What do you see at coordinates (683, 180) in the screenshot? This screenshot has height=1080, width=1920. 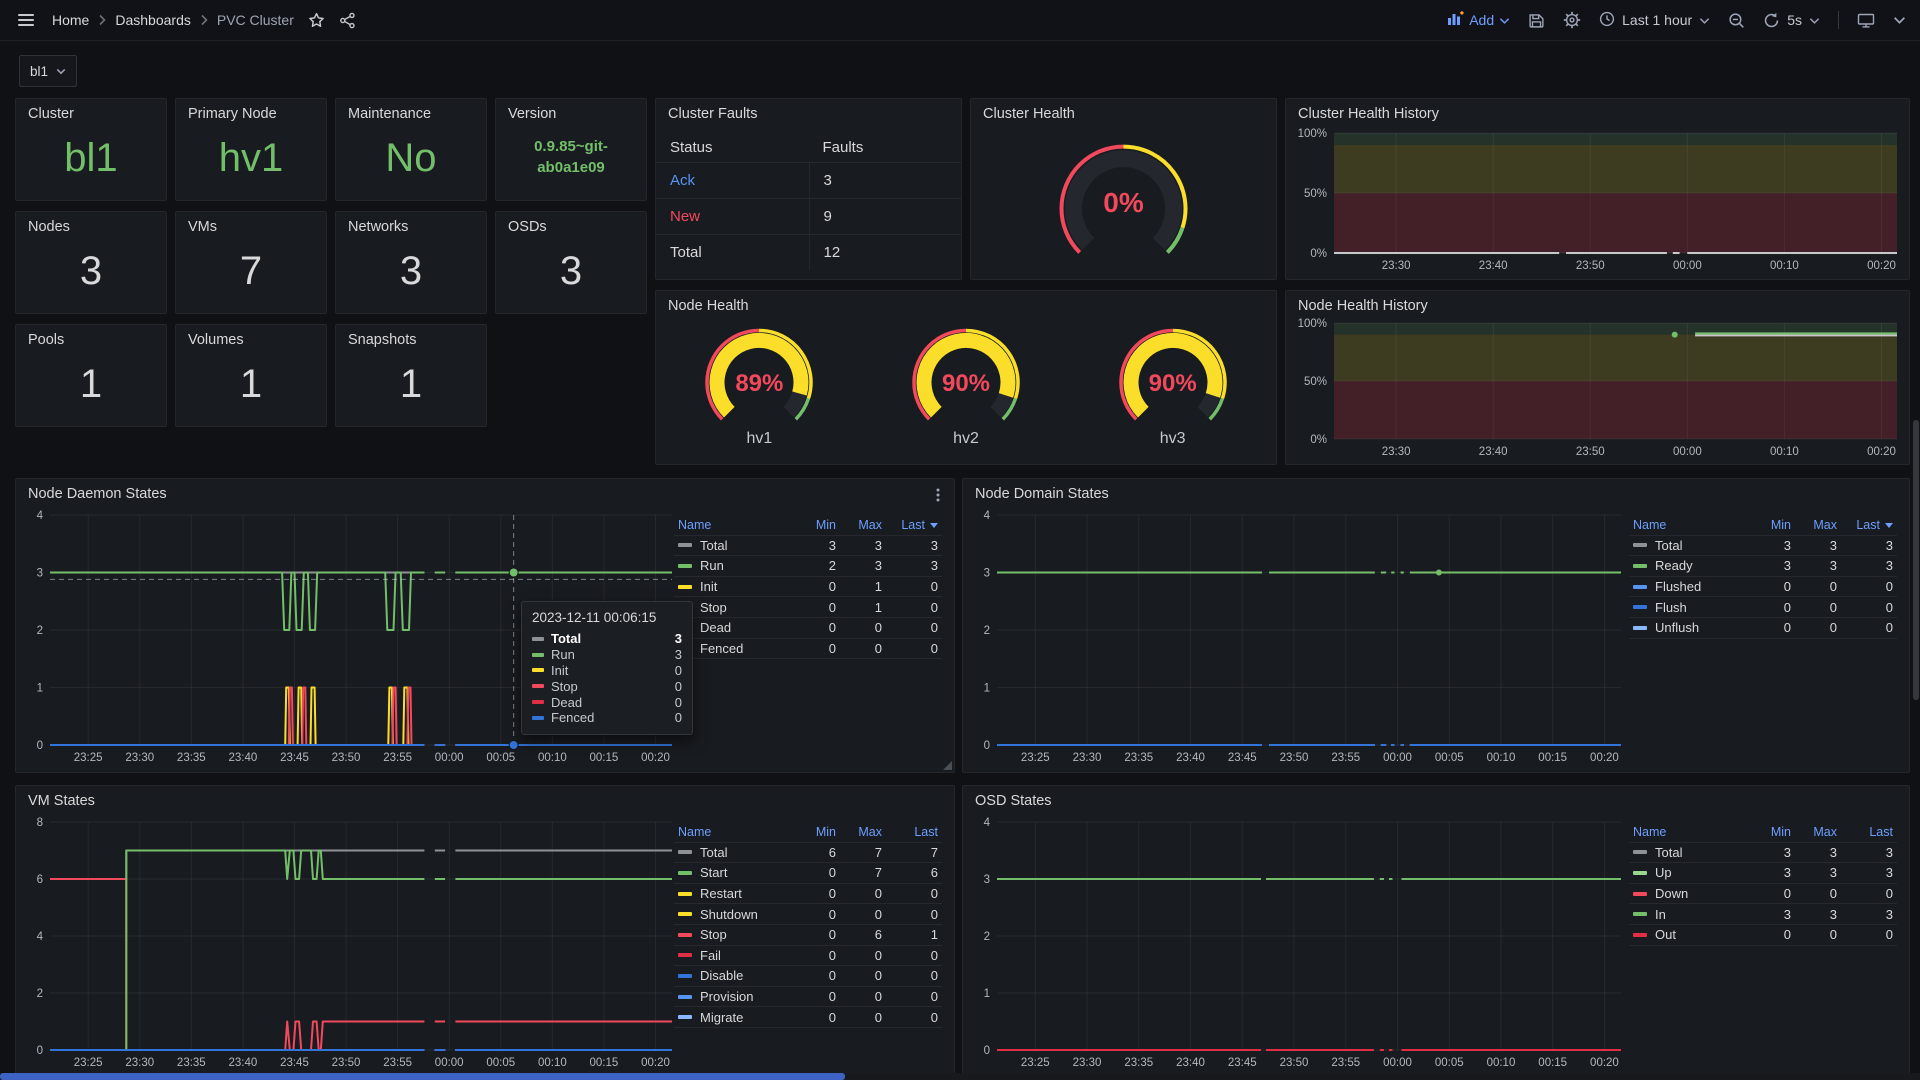 I see `fault-status-link: Ack` at bounding box center [683, 180].